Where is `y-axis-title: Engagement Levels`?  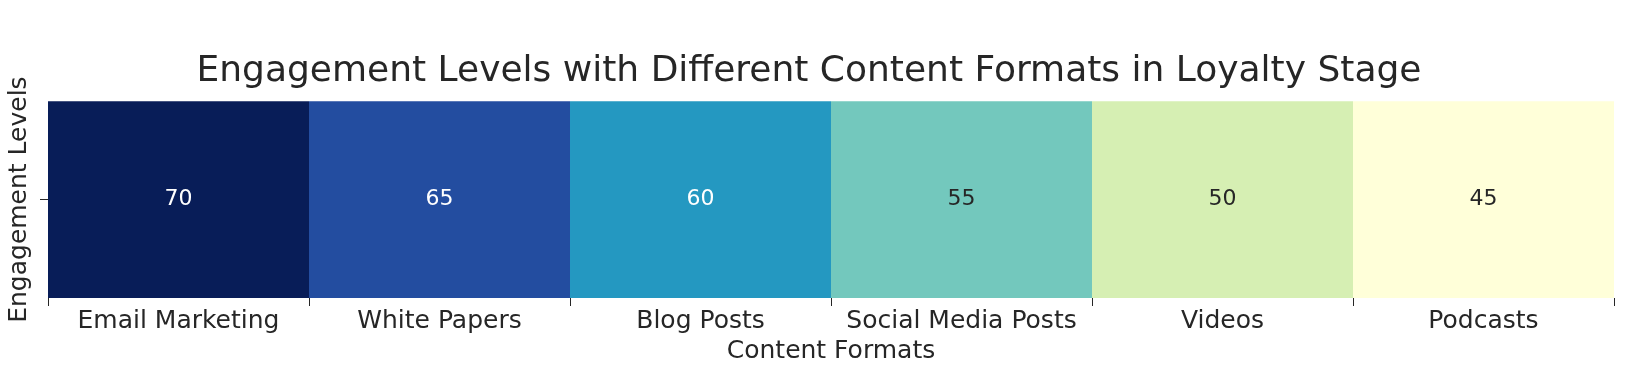
y-axis-title: Engagement Levels is located at coordinates (17, 199).